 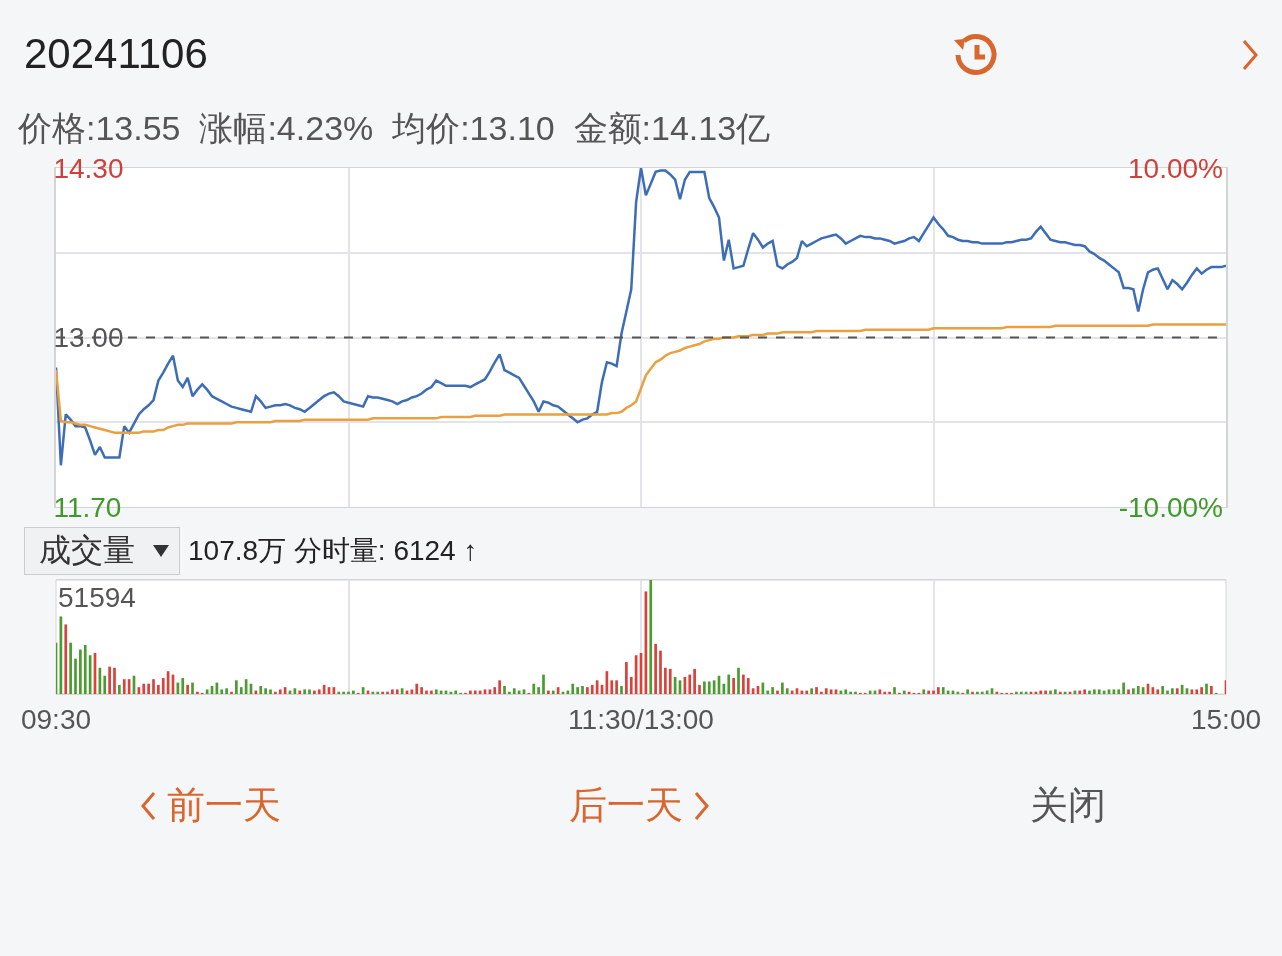 What do you see at coordinates (1175, 168) in the screenshot?
I see `y2-tick-label: 10.00%` at bounding box center [1175, 168].